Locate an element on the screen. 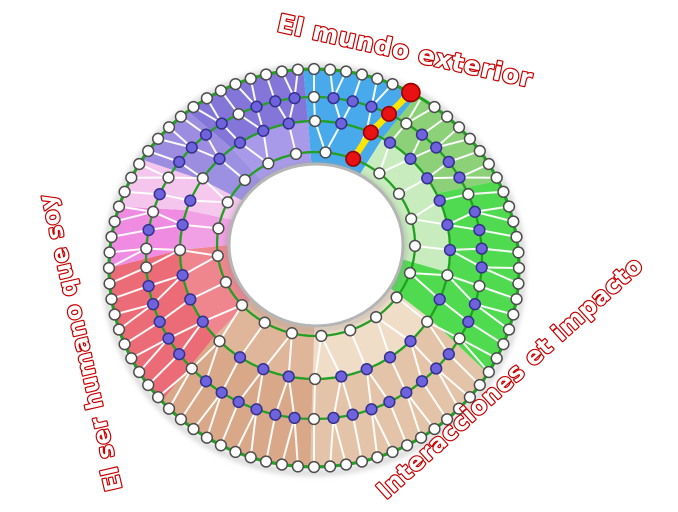 Image resolution: width=678 pixels, height=512 pixels. sector-pink-pale-inner is located at coordinates (214, 199).